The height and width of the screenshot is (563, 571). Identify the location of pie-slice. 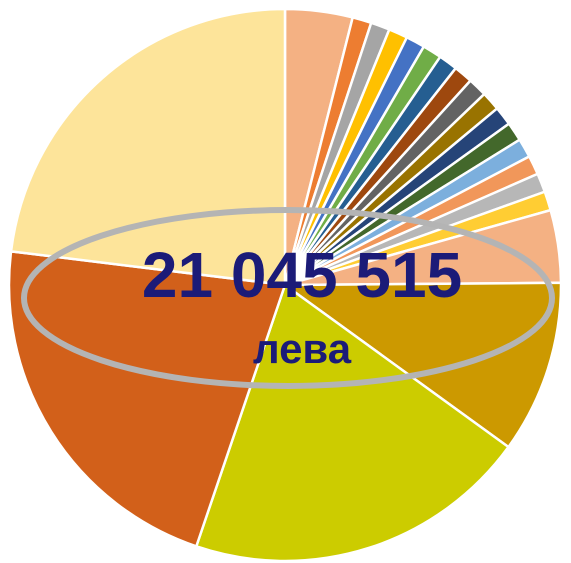
(423, 365).